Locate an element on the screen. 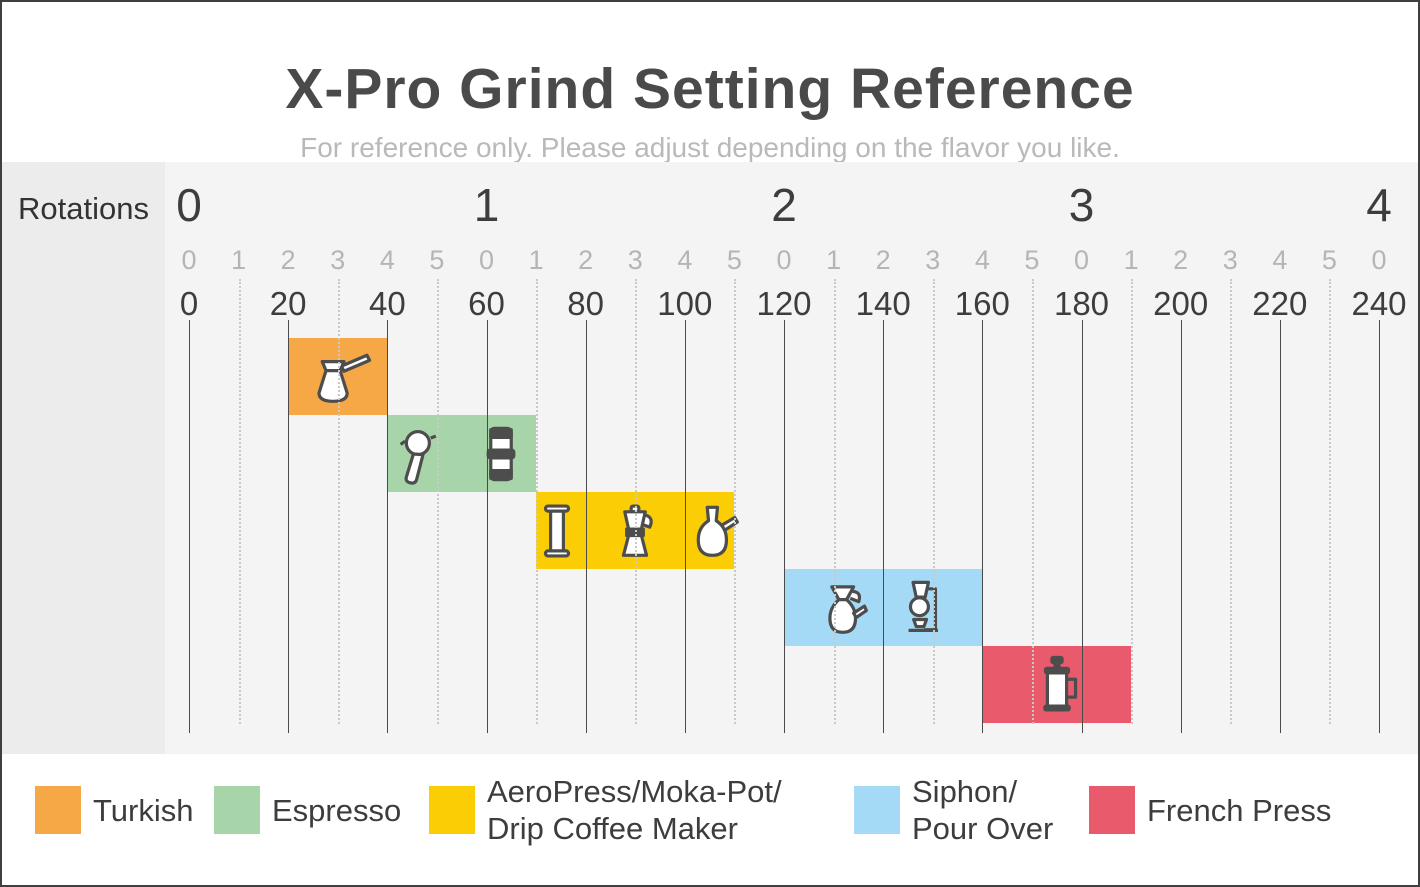 The height and width of the screenshot is (887, 1420). legend-item-turkish: Turkish is located at coordinates (114, 810).